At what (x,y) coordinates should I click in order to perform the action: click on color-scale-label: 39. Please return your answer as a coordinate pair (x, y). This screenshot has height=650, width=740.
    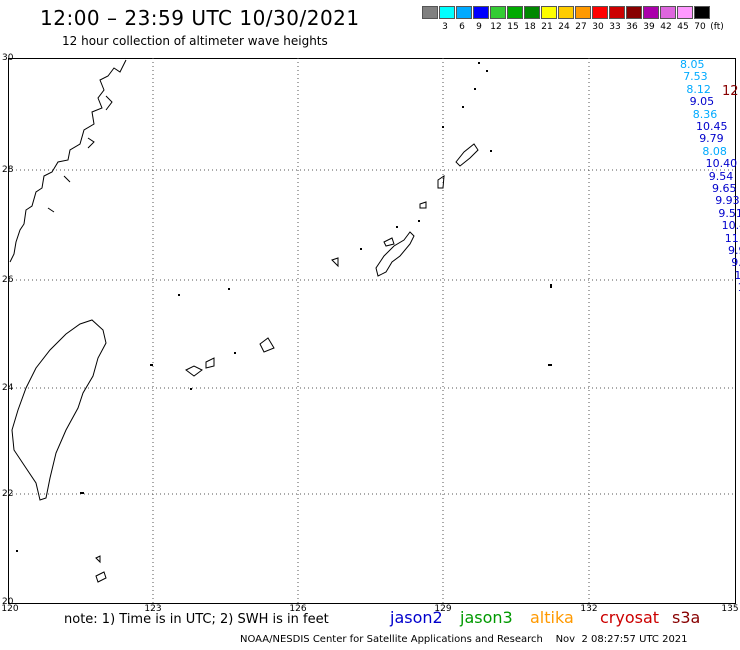
    Looking at the image, I should click on (649, 27).